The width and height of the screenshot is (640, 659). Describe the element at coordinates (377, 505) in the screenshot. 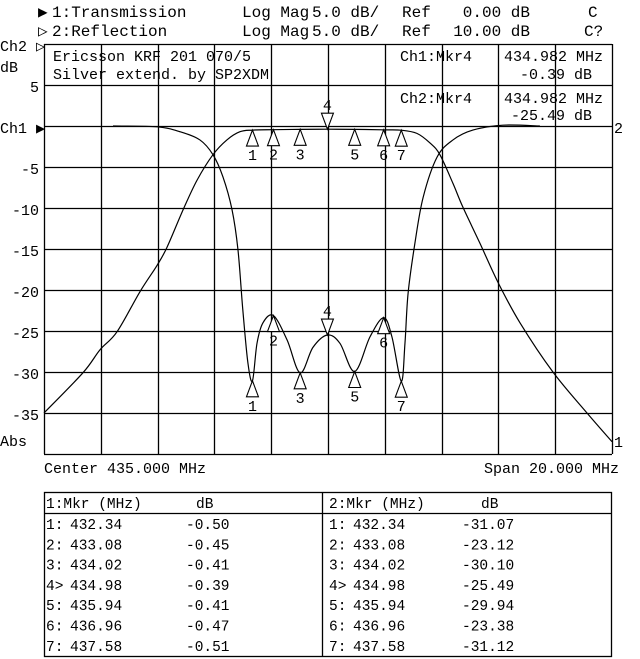

I see `ch2-table-header-mkr: 2:Mkr (MHz)` at that location.